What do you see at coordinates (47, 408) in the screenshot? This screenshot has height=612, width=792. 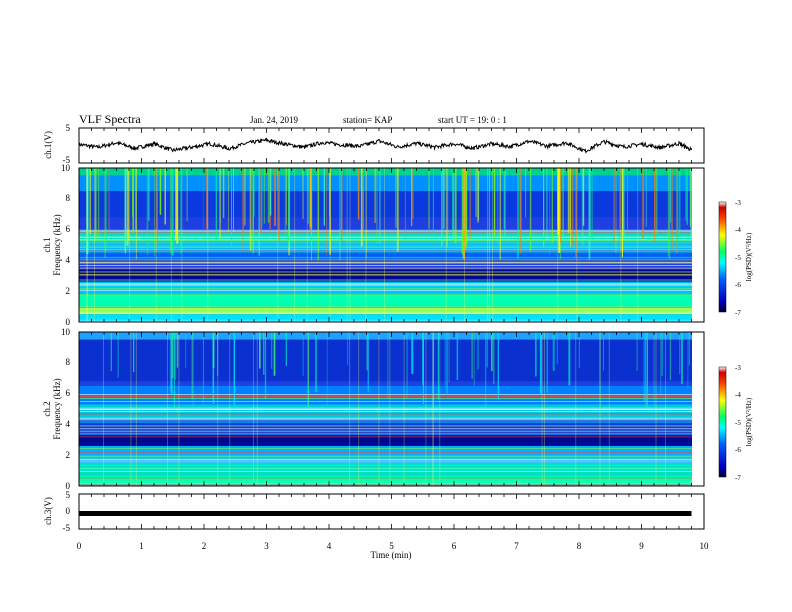 I see `ch2-ylabel-channel: ch.2` at bounding box center [47, 408].